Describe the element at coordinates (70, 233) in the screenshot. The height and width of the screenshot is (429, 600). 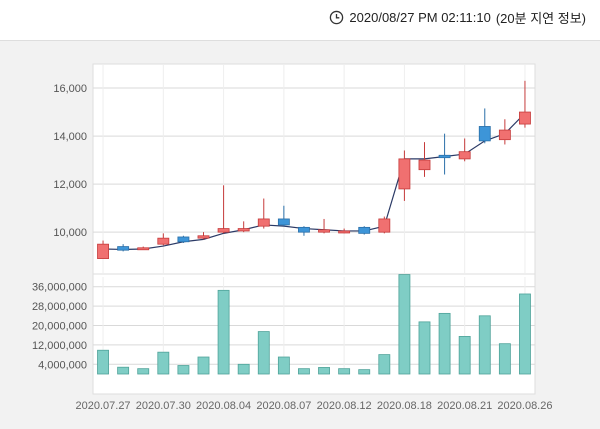
I see `price-tick-label: 10,000` at that location.